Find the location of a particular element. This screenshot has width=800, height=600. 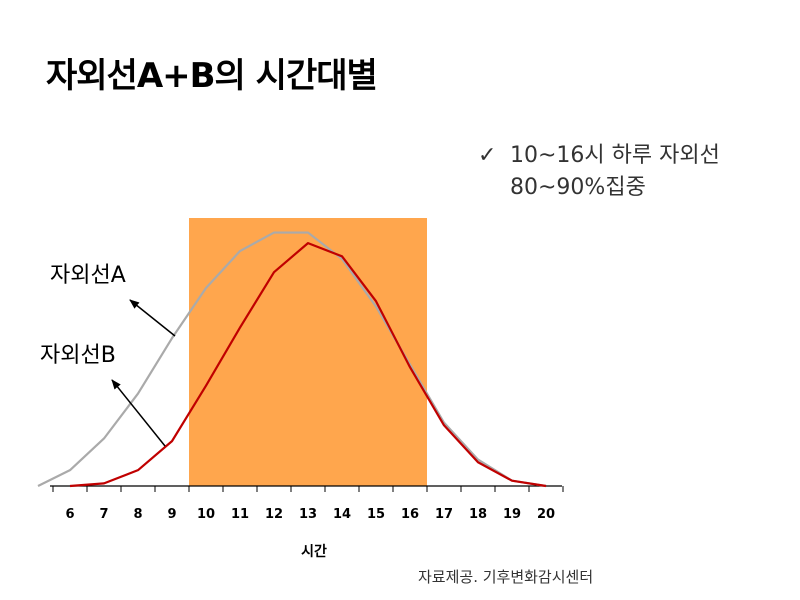

x-tick-label: 8 is located at coordinates (137, 514).